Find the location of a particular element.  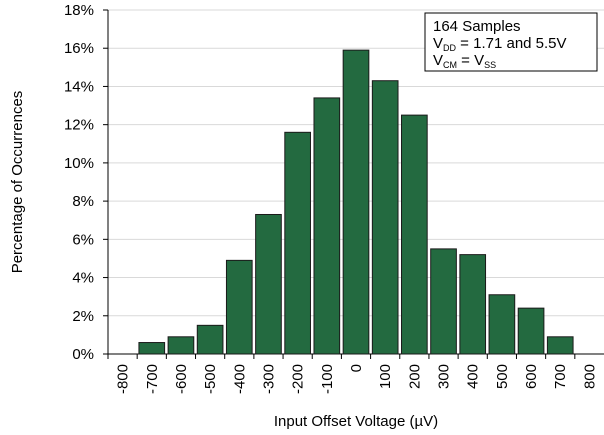

y-tick-label: 6% is located at coordinates (83, 239).